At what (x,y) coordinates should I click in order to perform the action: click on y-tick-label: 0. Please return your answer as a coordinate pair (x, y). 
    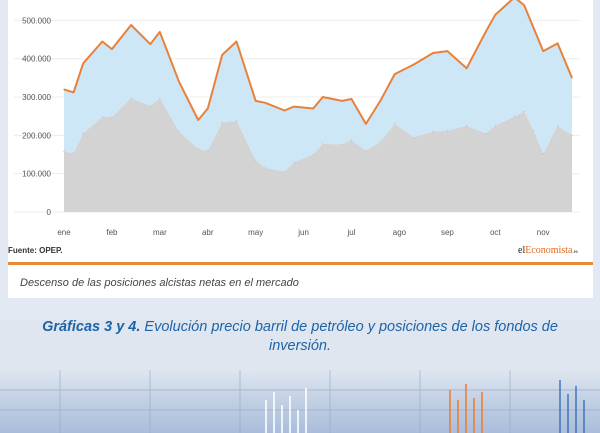
    Looking at the image, I should click on (49, 212).